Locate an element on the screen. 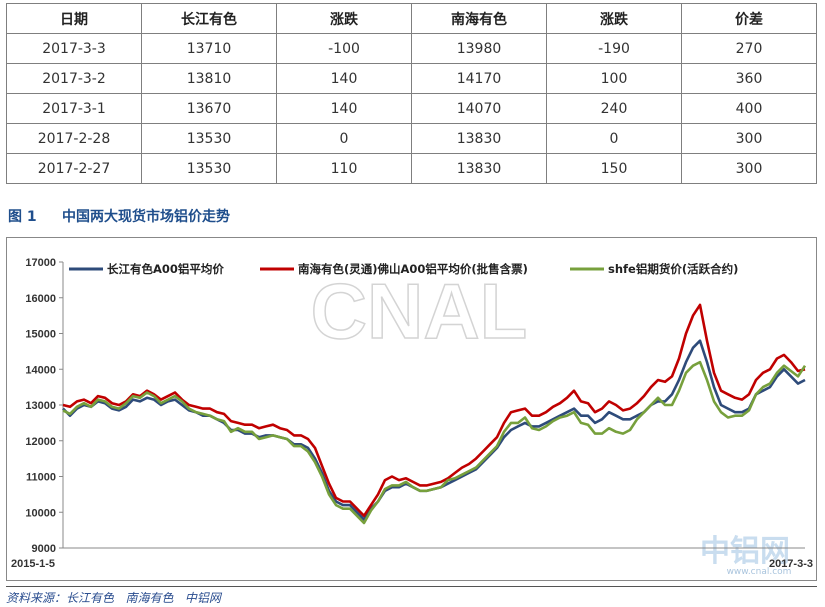 This screenshot has height=607, width=825. cell-spread: 360 is located at coordinates (749, 78).